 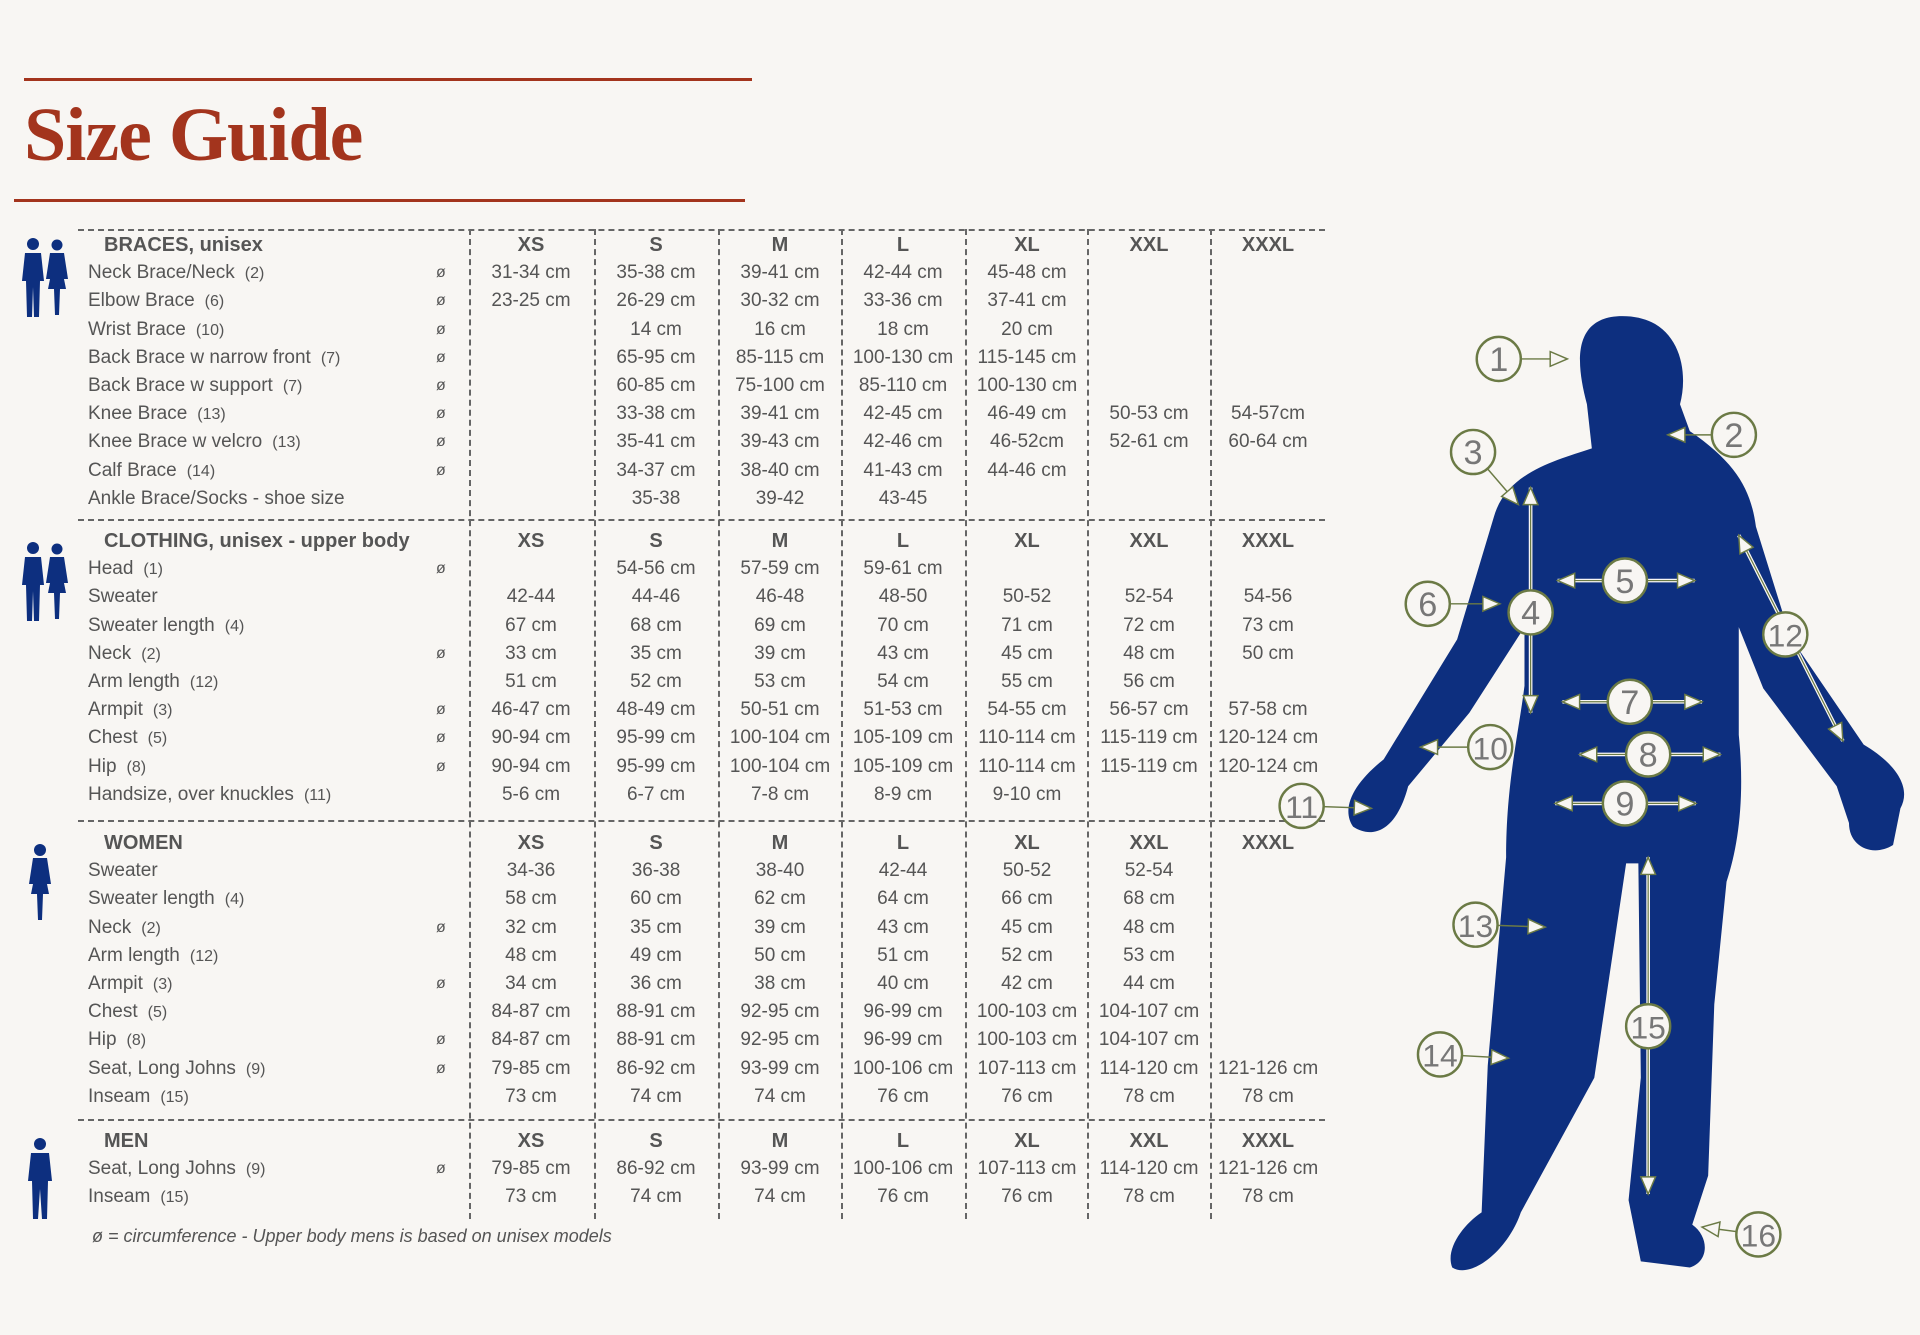 What do you see at coordinates (531, 541) in the screenshot?
I see `size-header-xs: XS` at bounding box center [531, 541].